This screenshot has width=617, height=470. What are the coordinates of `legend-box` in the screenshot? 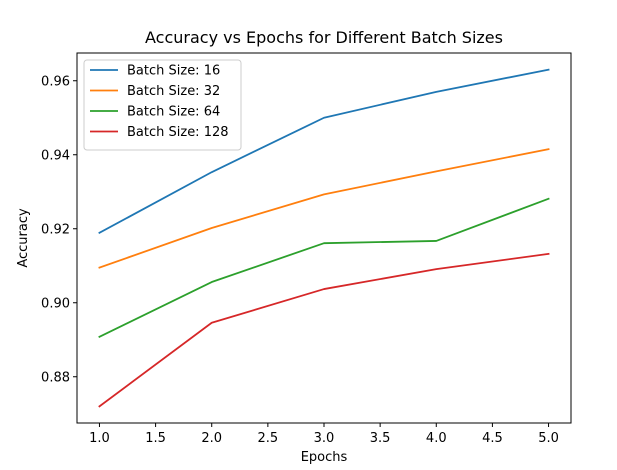 It's located at (162, 105).